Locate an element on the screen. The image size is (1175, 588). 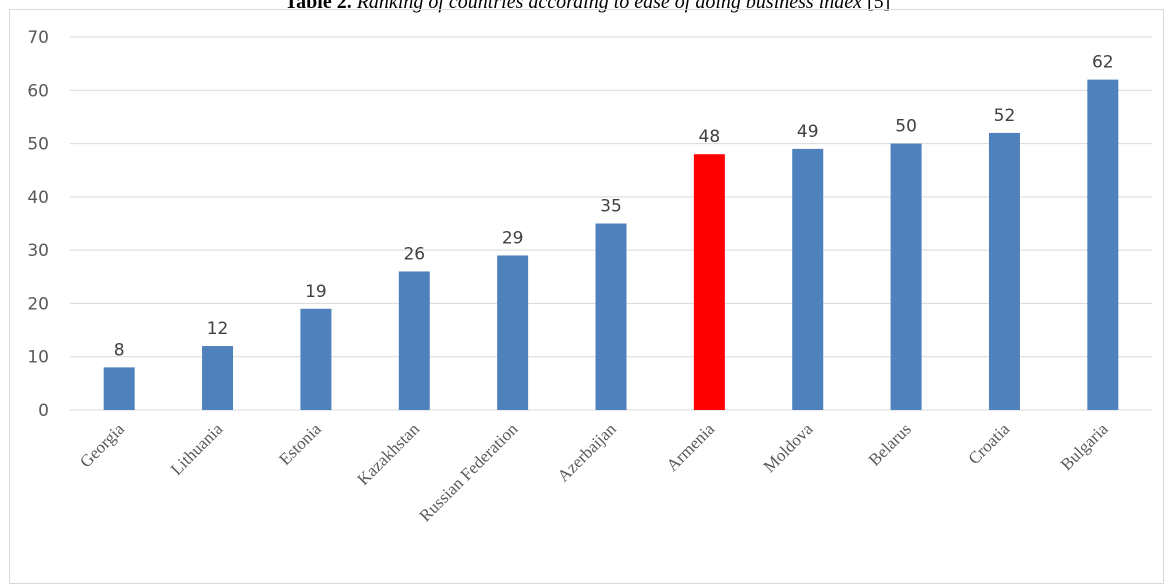
x-tick-label: Lithuania is located at coordinates (197, 449).